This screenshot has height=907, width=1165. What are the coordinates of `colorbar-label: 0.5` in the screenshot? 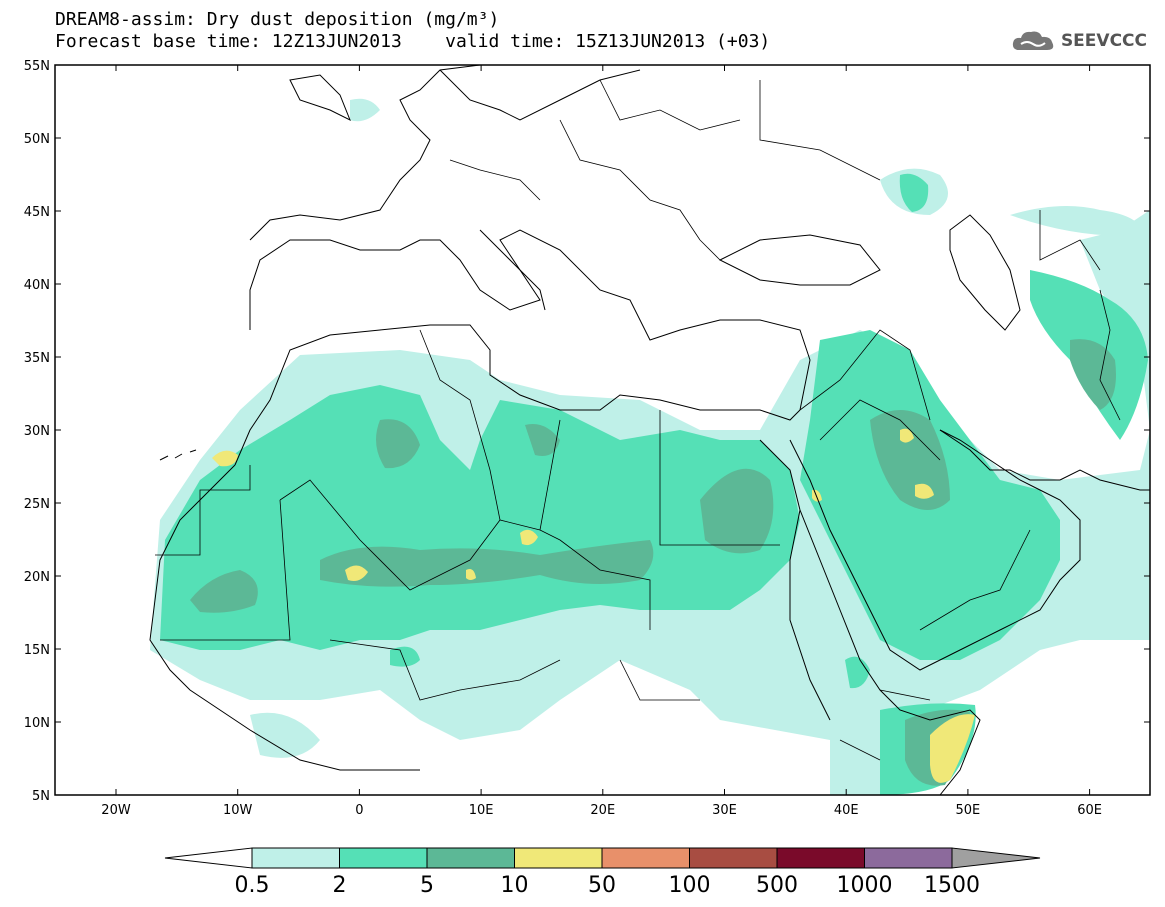 It's located at (252, 885).